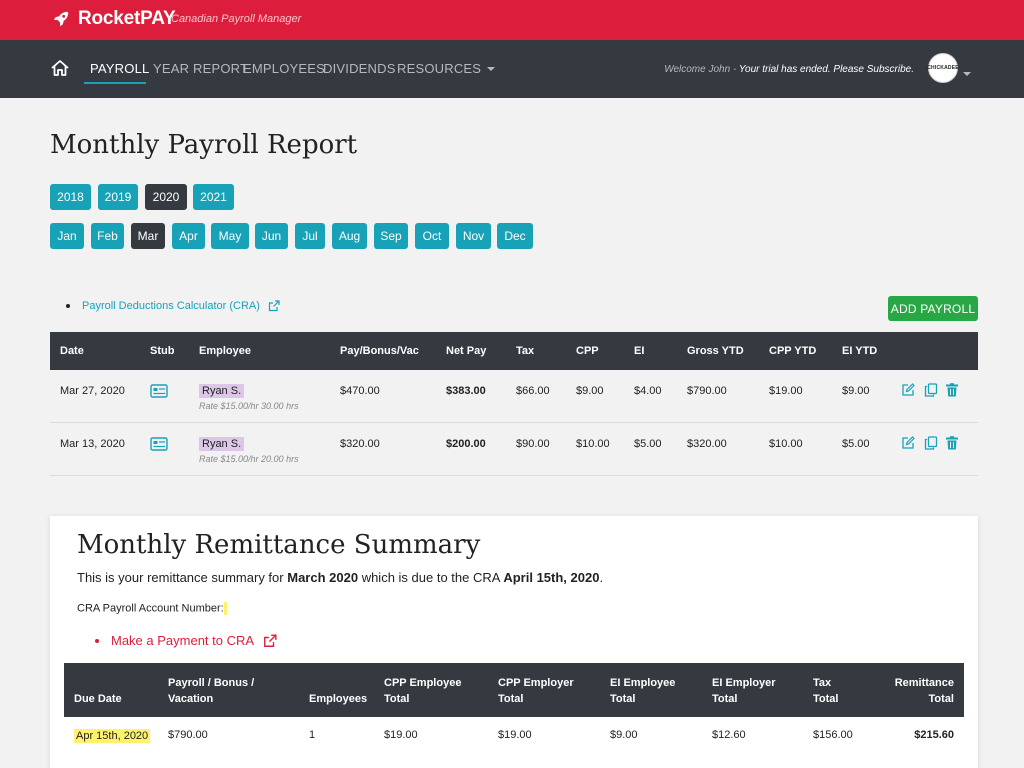 The height and width of the screenshot is (768, 1024). I want to click on col-tax-line1: Tax, so click(822, 683).